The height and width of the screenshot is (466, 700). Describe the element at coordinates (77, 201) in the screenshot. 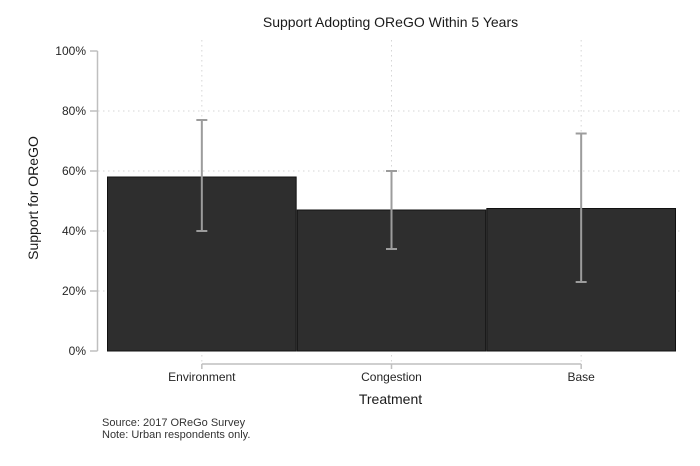

I see `y-axis: 0% 20% 40% 60% 80% 100%` at that location.